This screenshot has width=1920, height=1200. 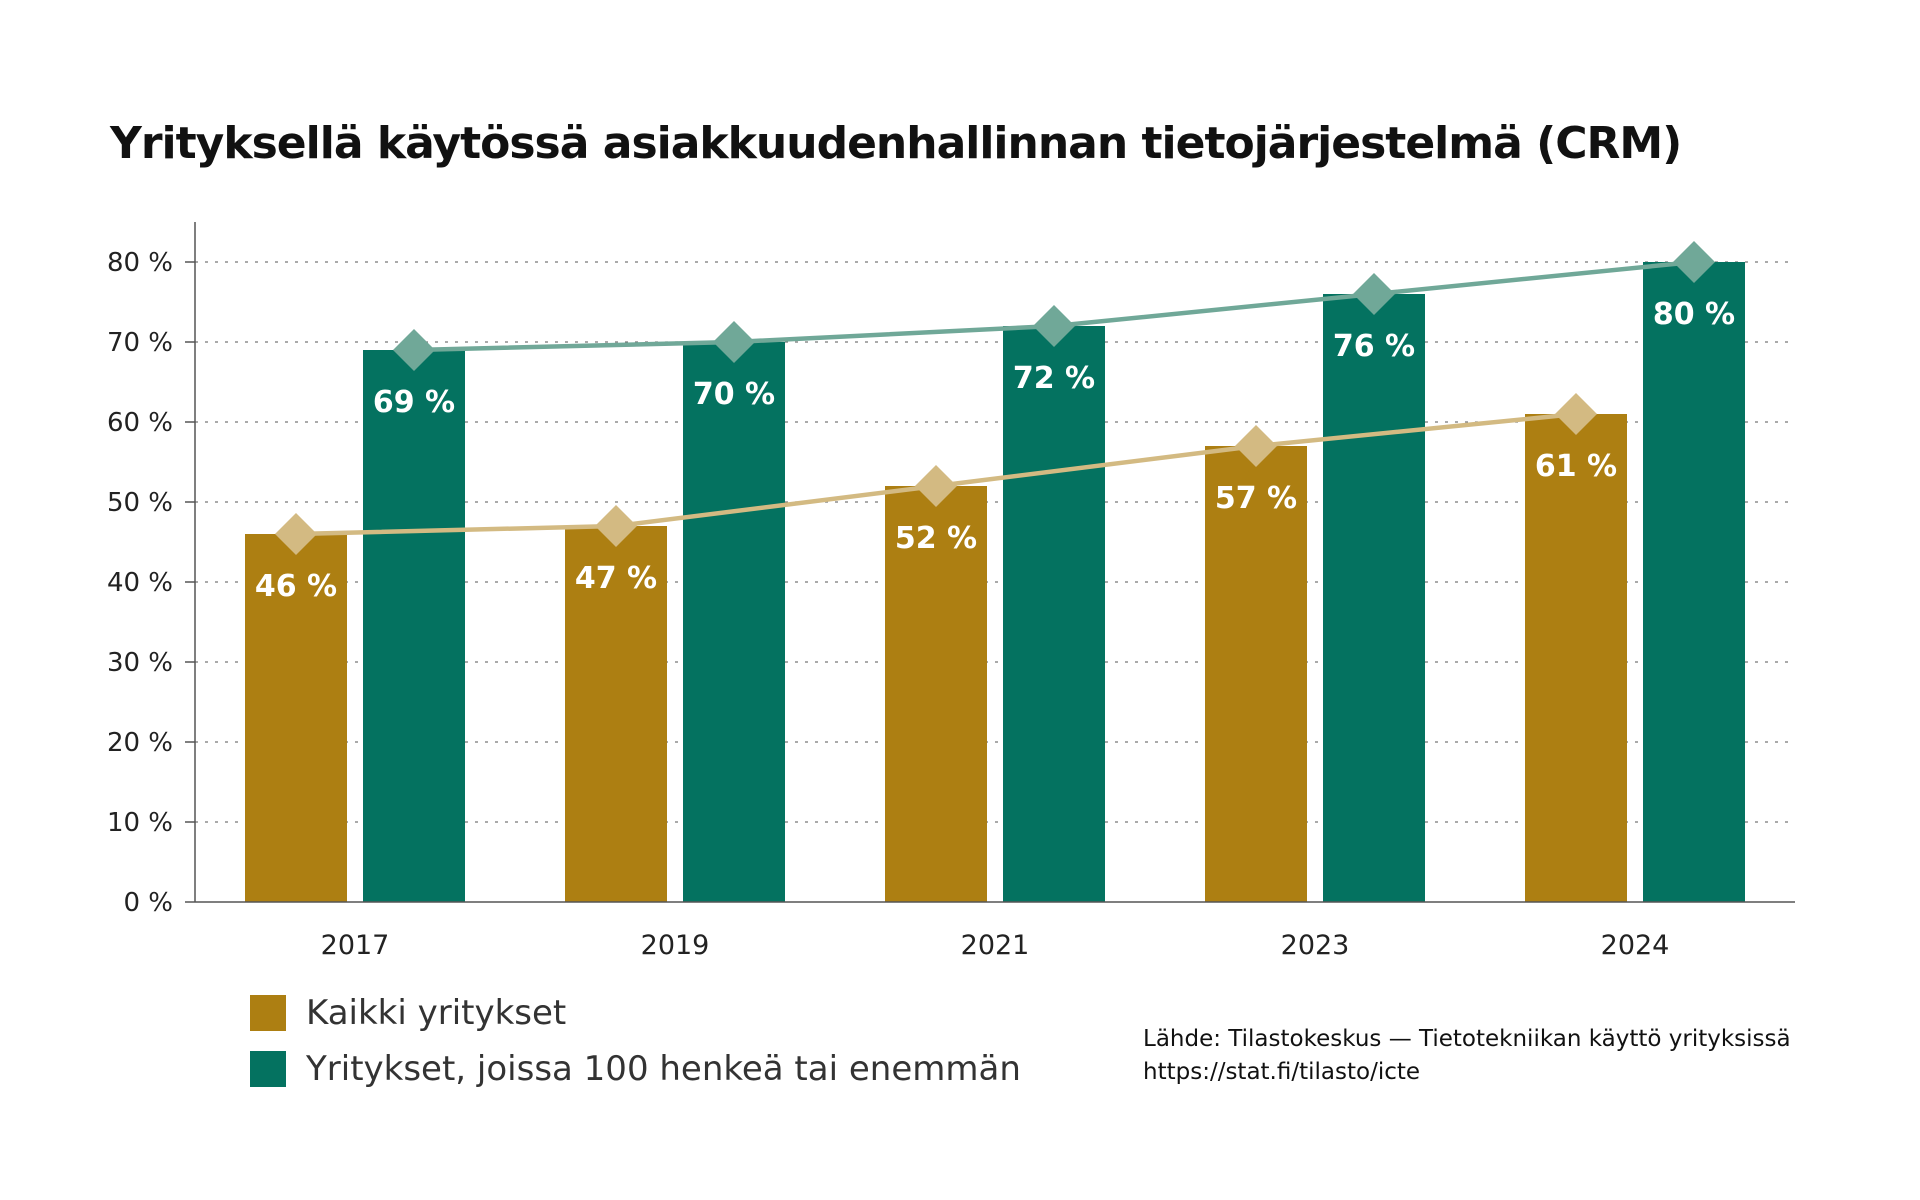 What do you see at coordinates (663, 1069) in the screenshot?
I see `legend-label-large: Yritykset, joissa 100 henkeä tai enemmän` at bounding box center [663, 1069].